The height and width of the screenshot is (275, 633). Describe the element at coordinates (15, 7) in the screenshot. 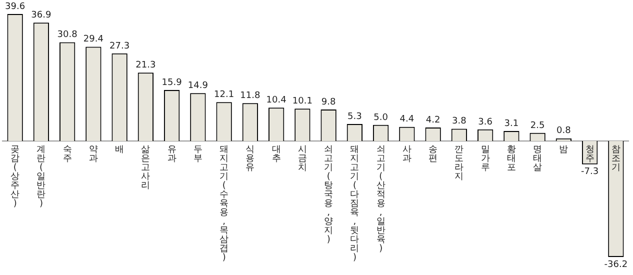

I see `data-label: 39.6` at that location.